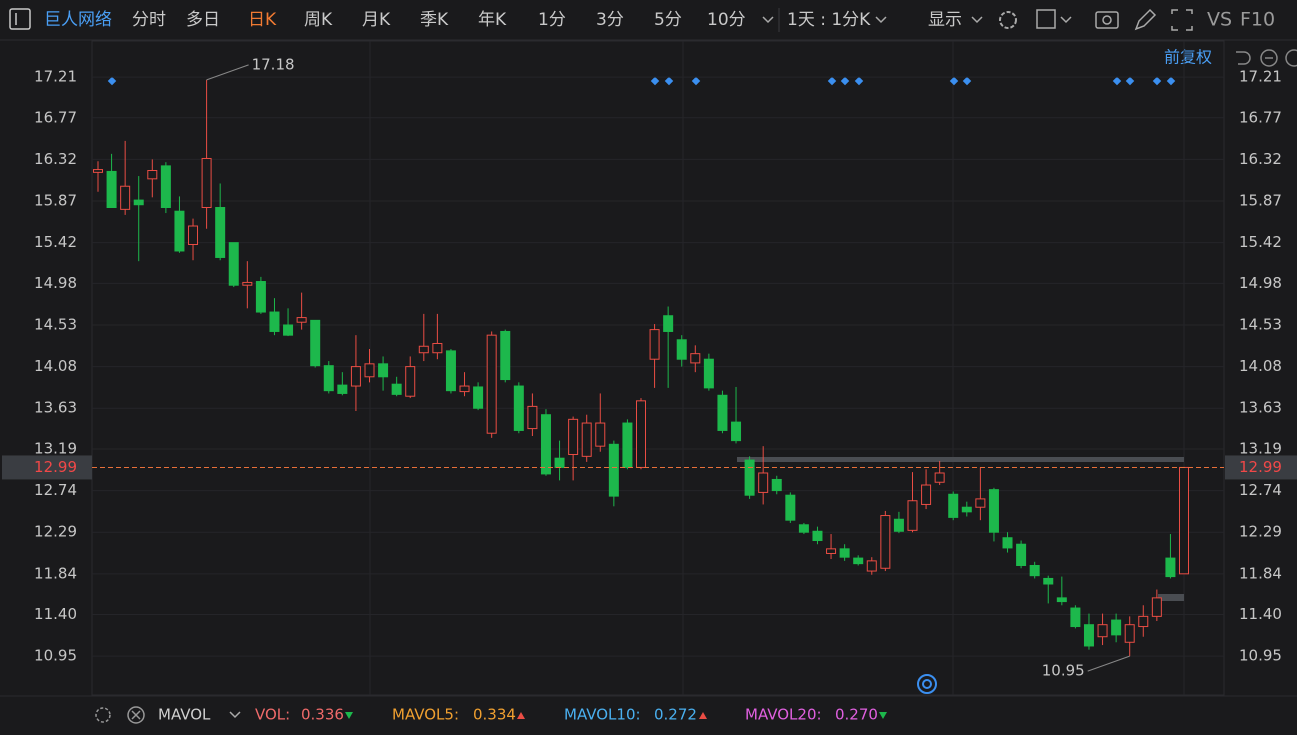 This screenshot has width=1297, height=735. What do you see at coordinates (1260, 77) in the screenshot?
I see `y-tick-label-right: 17.21` at bounding box center [1260, 77].